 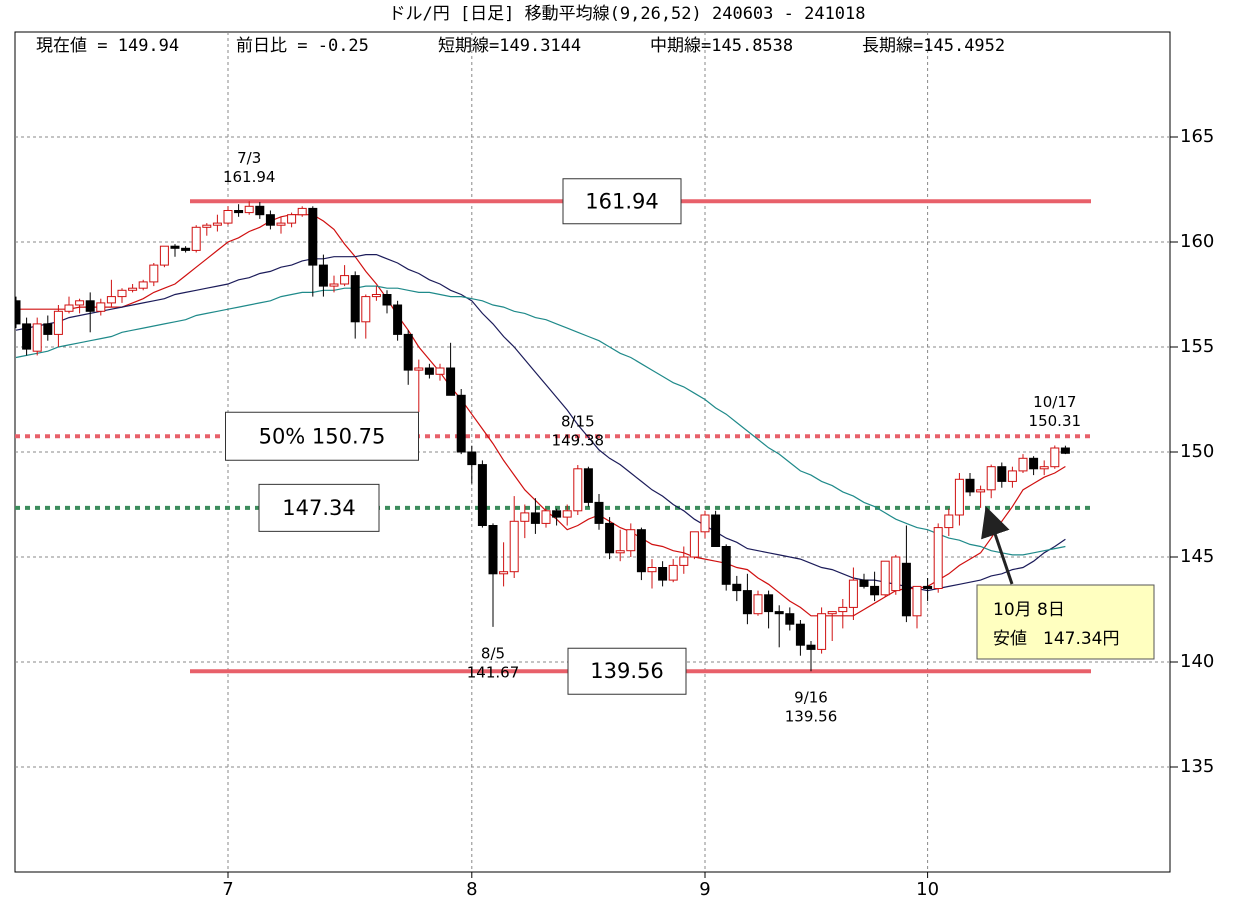 I want to click on stat-label: 中期線=, so click(x=680, y=46).